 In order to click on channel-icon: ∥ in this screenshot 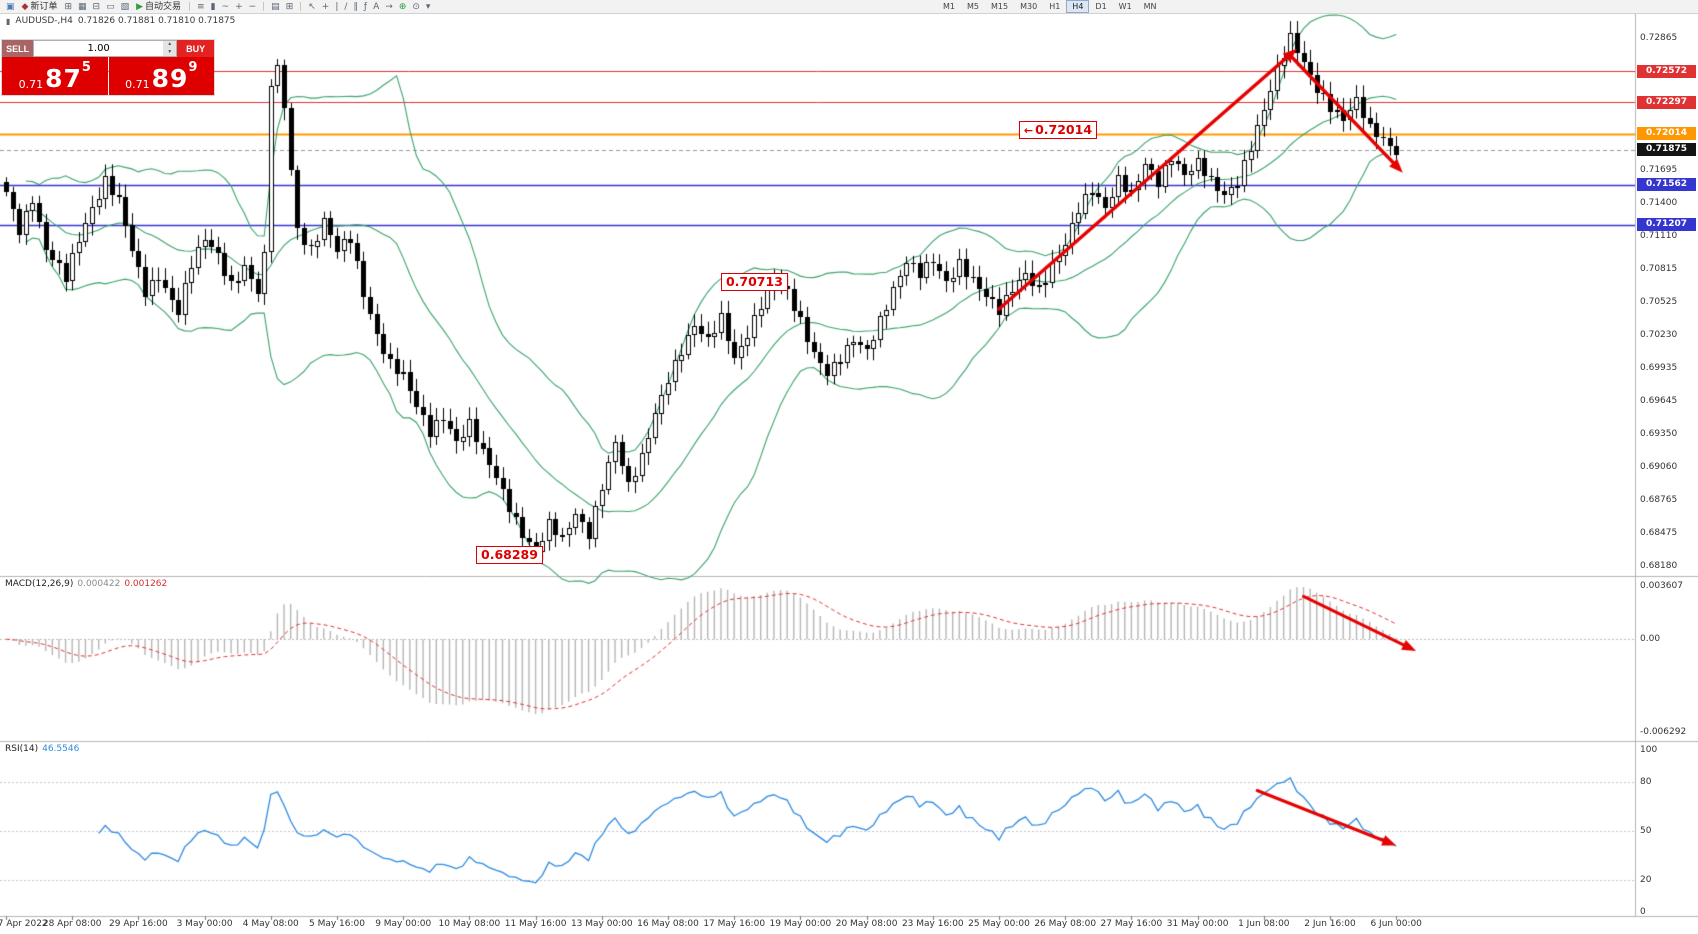, I will do `click(355, 7)`.